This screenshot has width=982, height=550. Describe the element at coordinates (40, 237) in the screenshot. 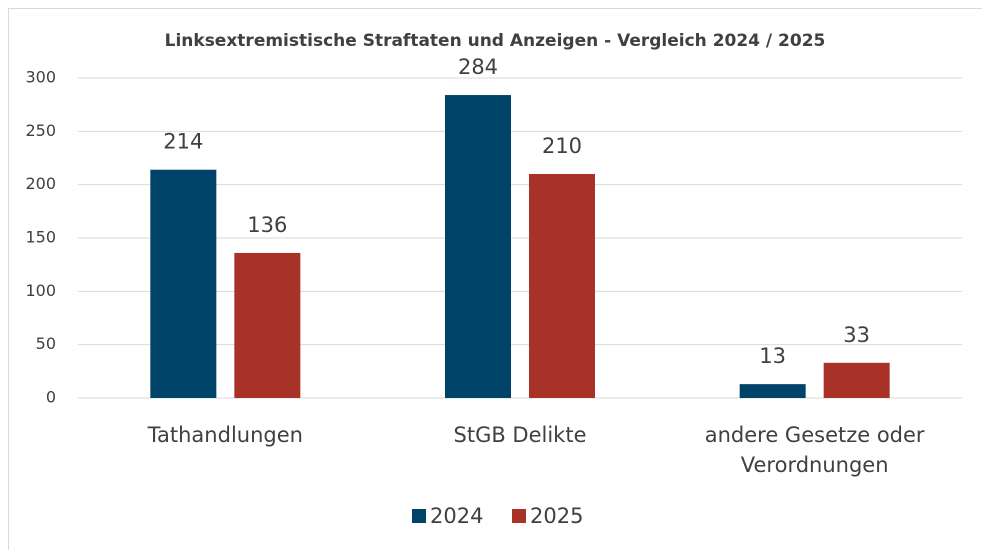

I see `y-tick-label: 150` at that location.